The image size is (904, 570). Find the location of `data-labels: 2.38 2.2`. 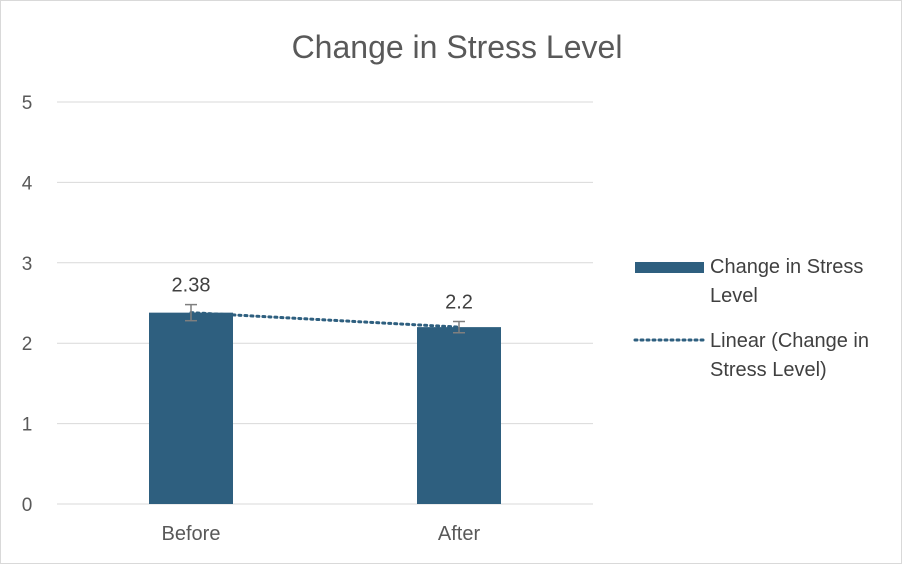

data-labels: 2.38 2.2 is located at coordinates (322, 294).